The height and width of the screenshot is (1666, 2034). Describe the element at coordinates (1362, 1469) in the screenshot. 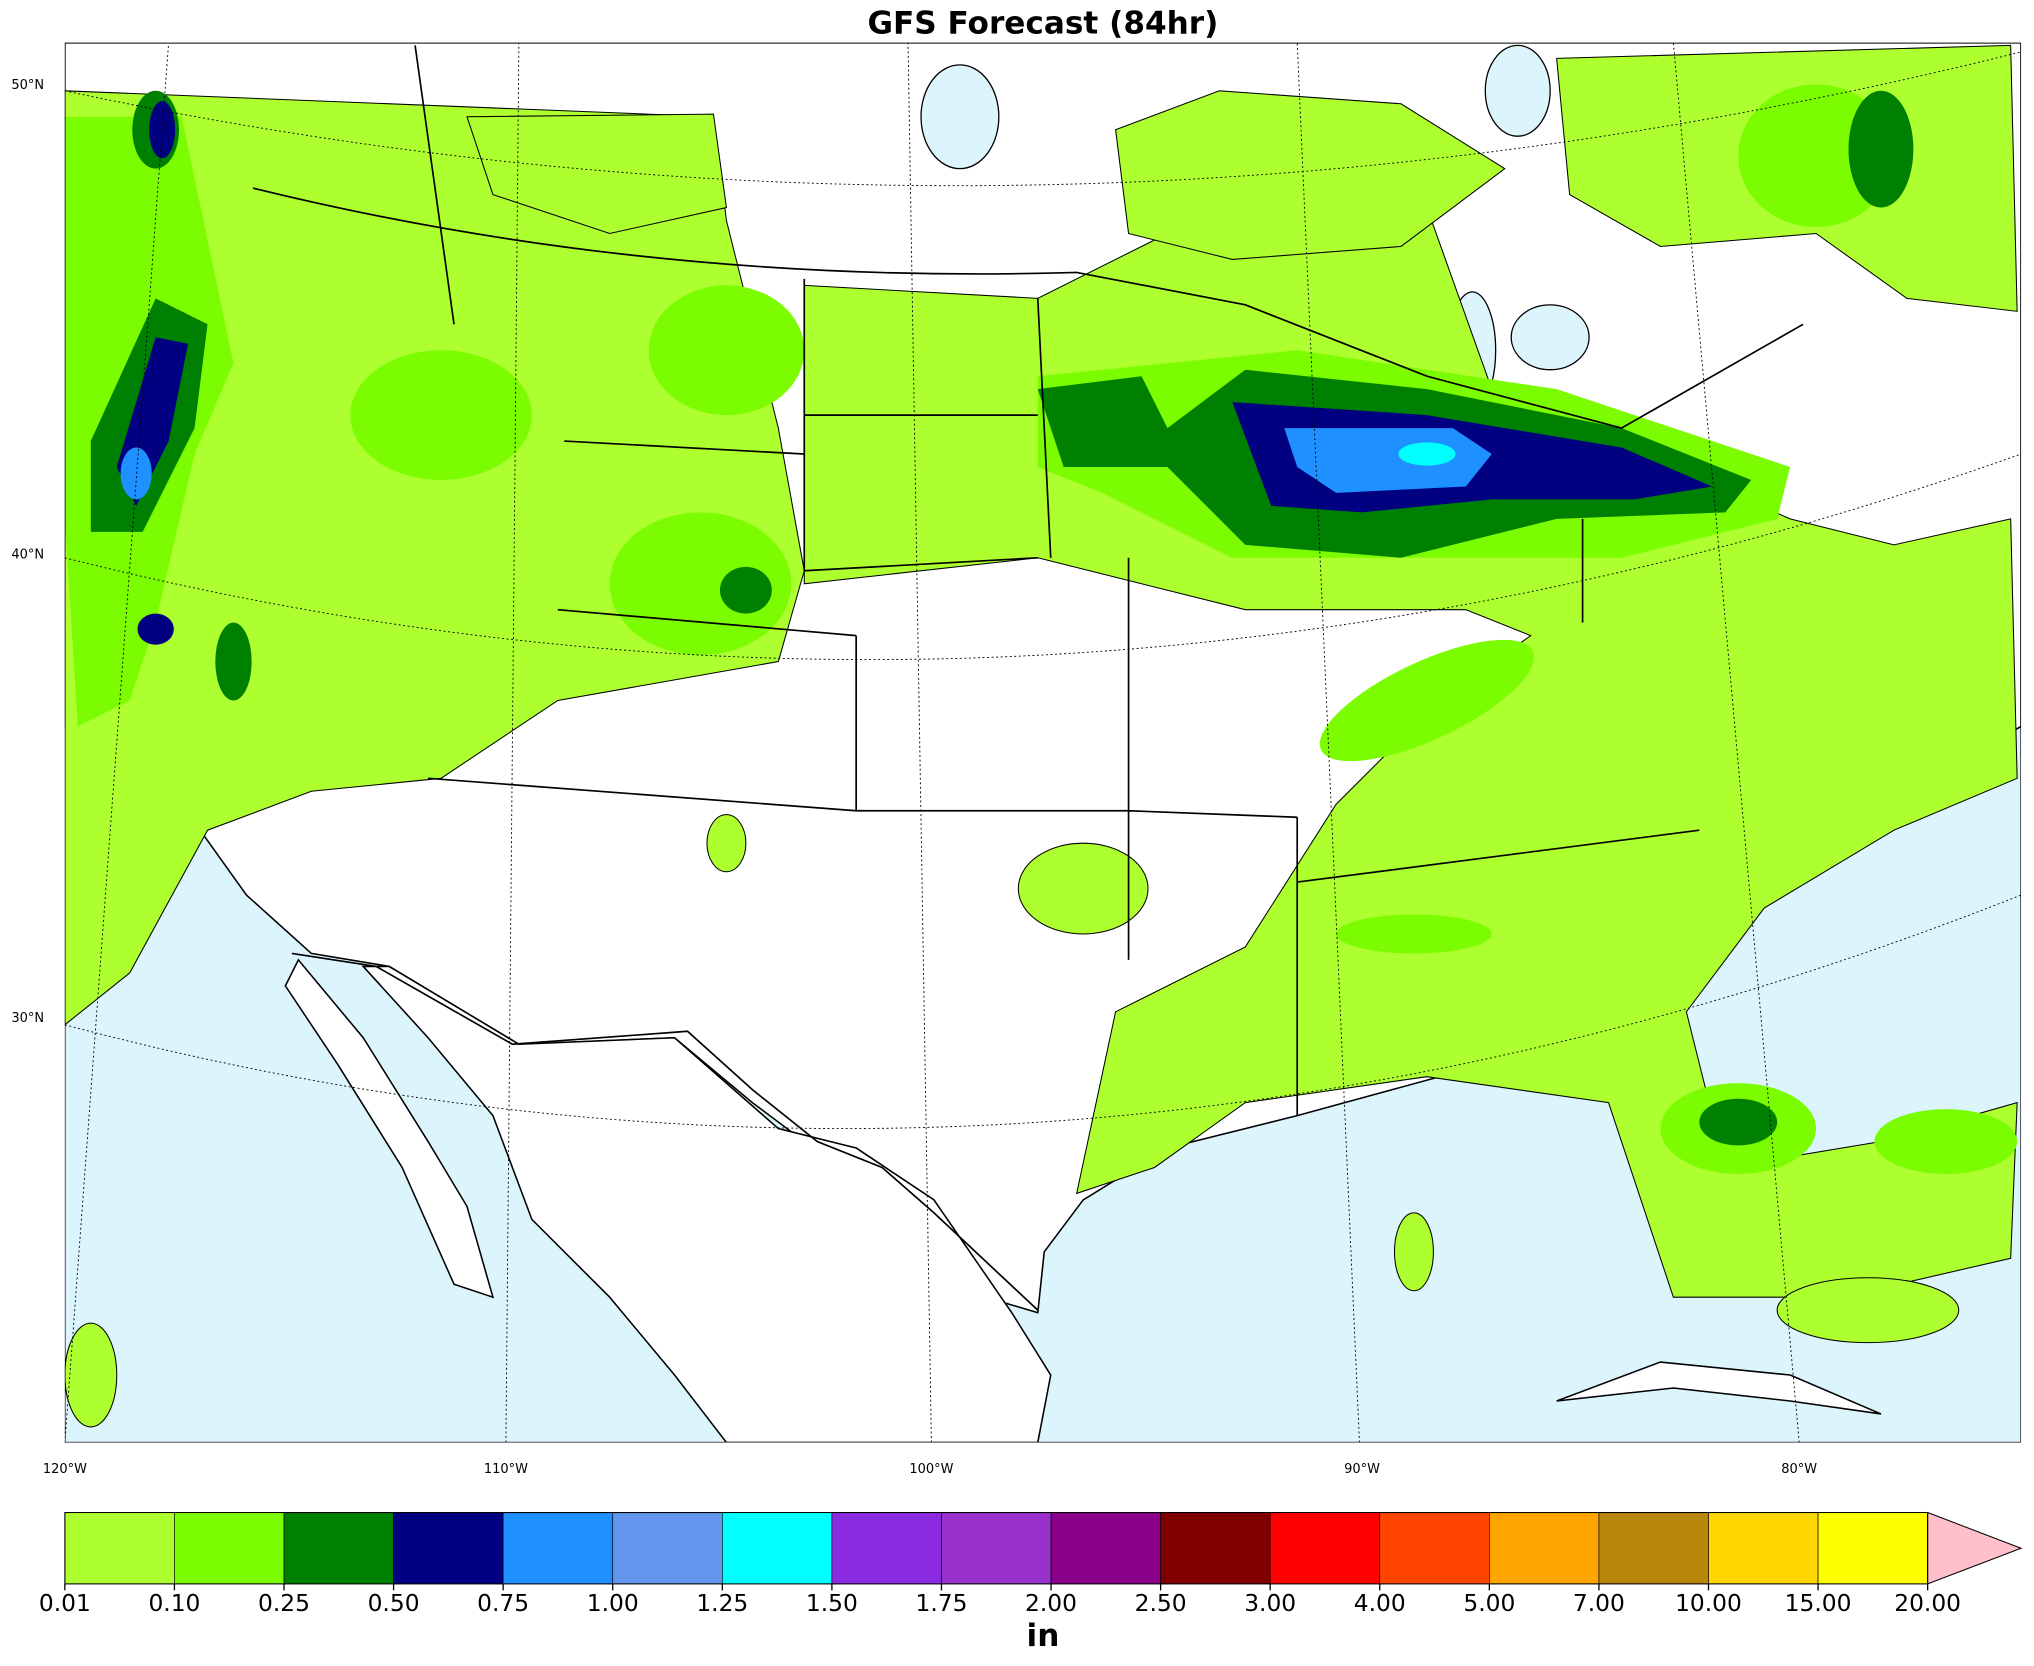

I see `lon-label: 90°W` at that location.